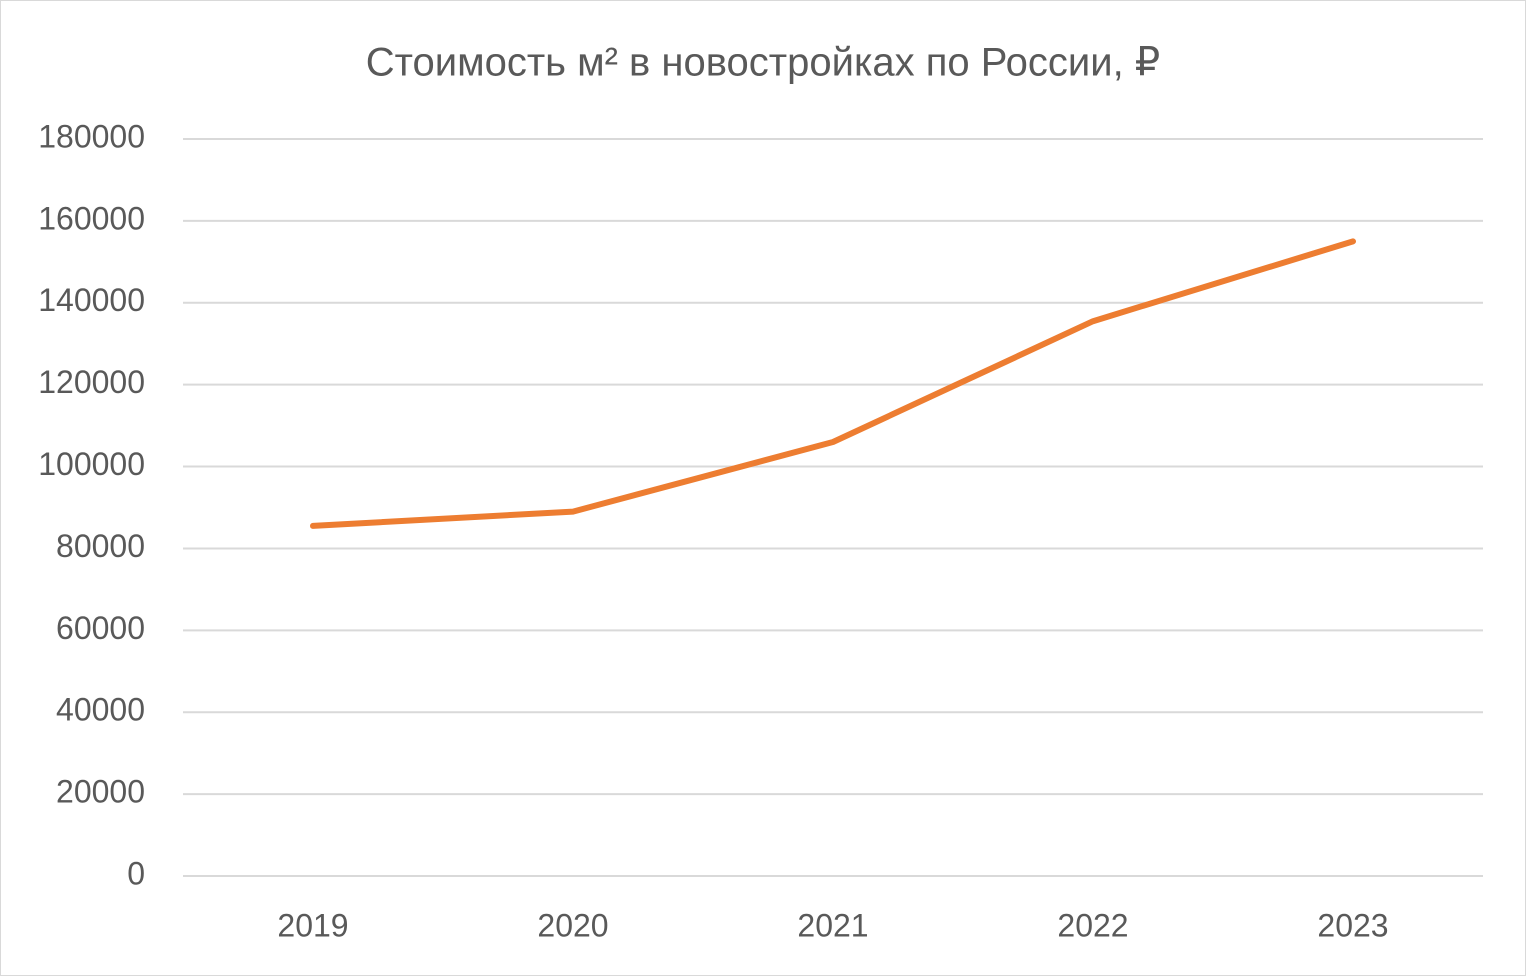 The image size is (1527, 977). I want to click on chart-title: Стоимость м² в новостройках по России, ₽, so click(763, 63).